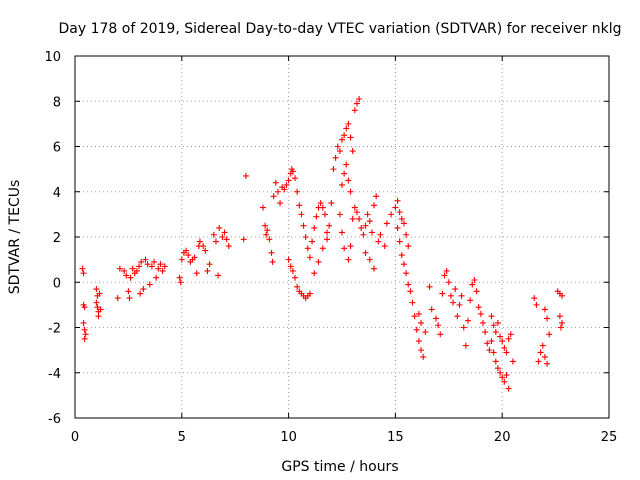  Describe the element at coordinates (57, 148) in the screenshot. I see `y-tick-label: 6` at that location.